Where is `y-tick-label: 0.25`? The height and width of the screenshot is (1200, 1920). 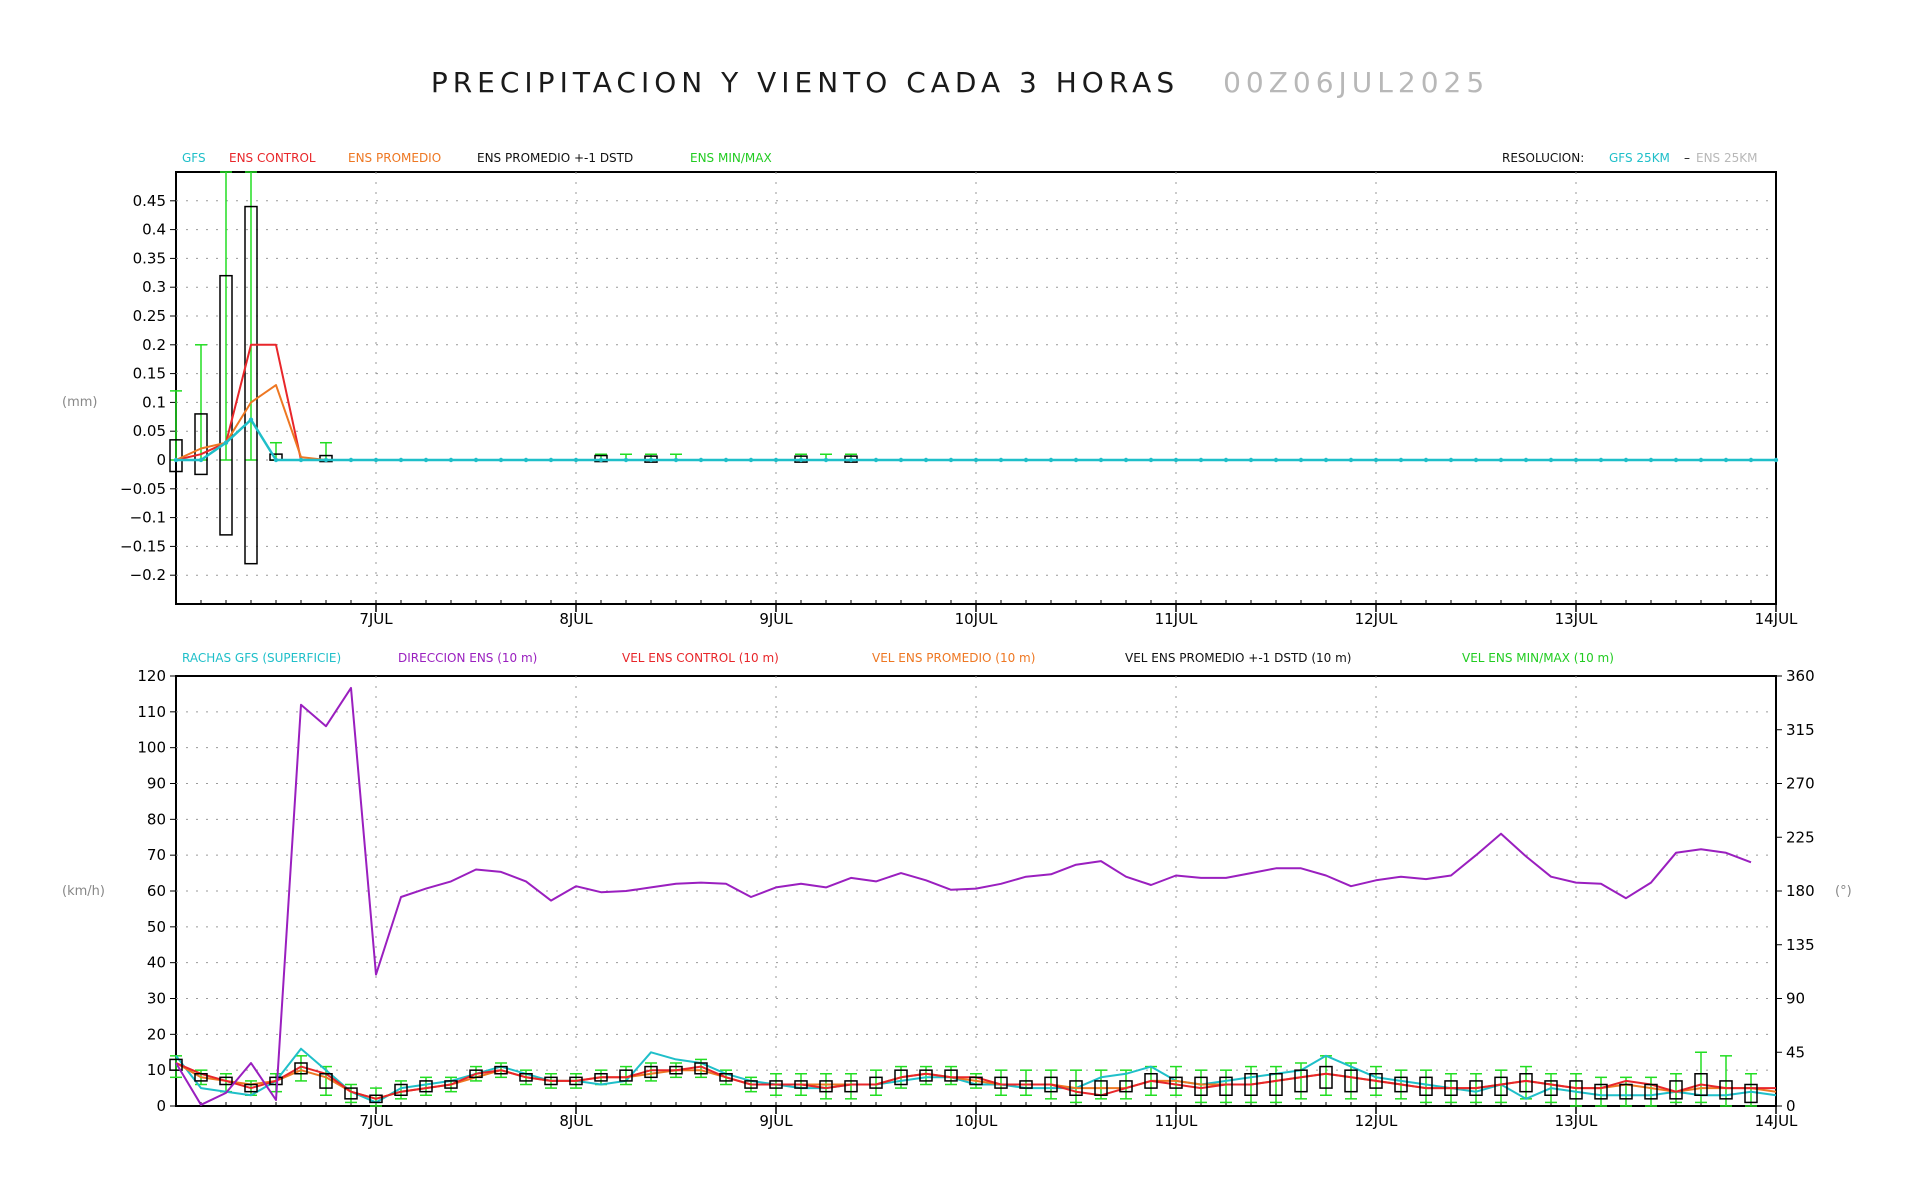 y-tick-label: 0.25 is located at coordinates (149, 316).